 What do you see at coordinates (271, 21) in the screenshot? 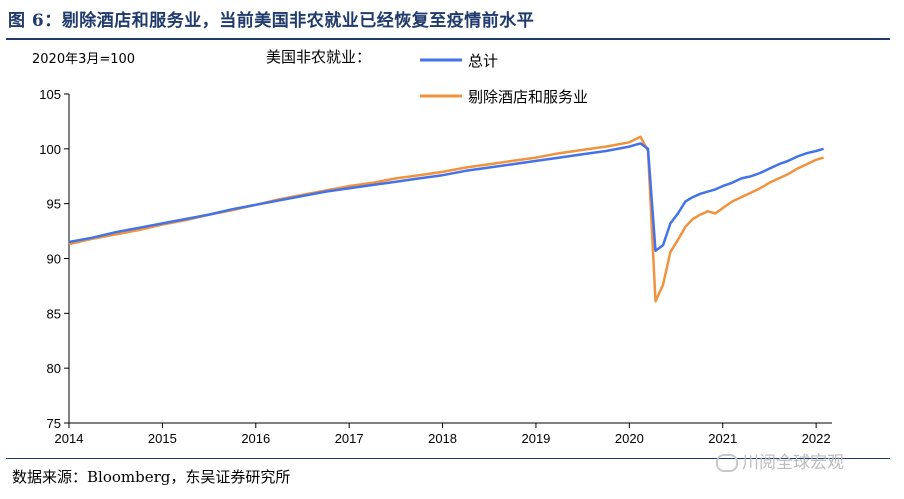
I see `figure-title: 图 6：剔除酒店和服务业，当前美国非农就业已经恢复至疫情前水平` at bounding box center [271, 21].